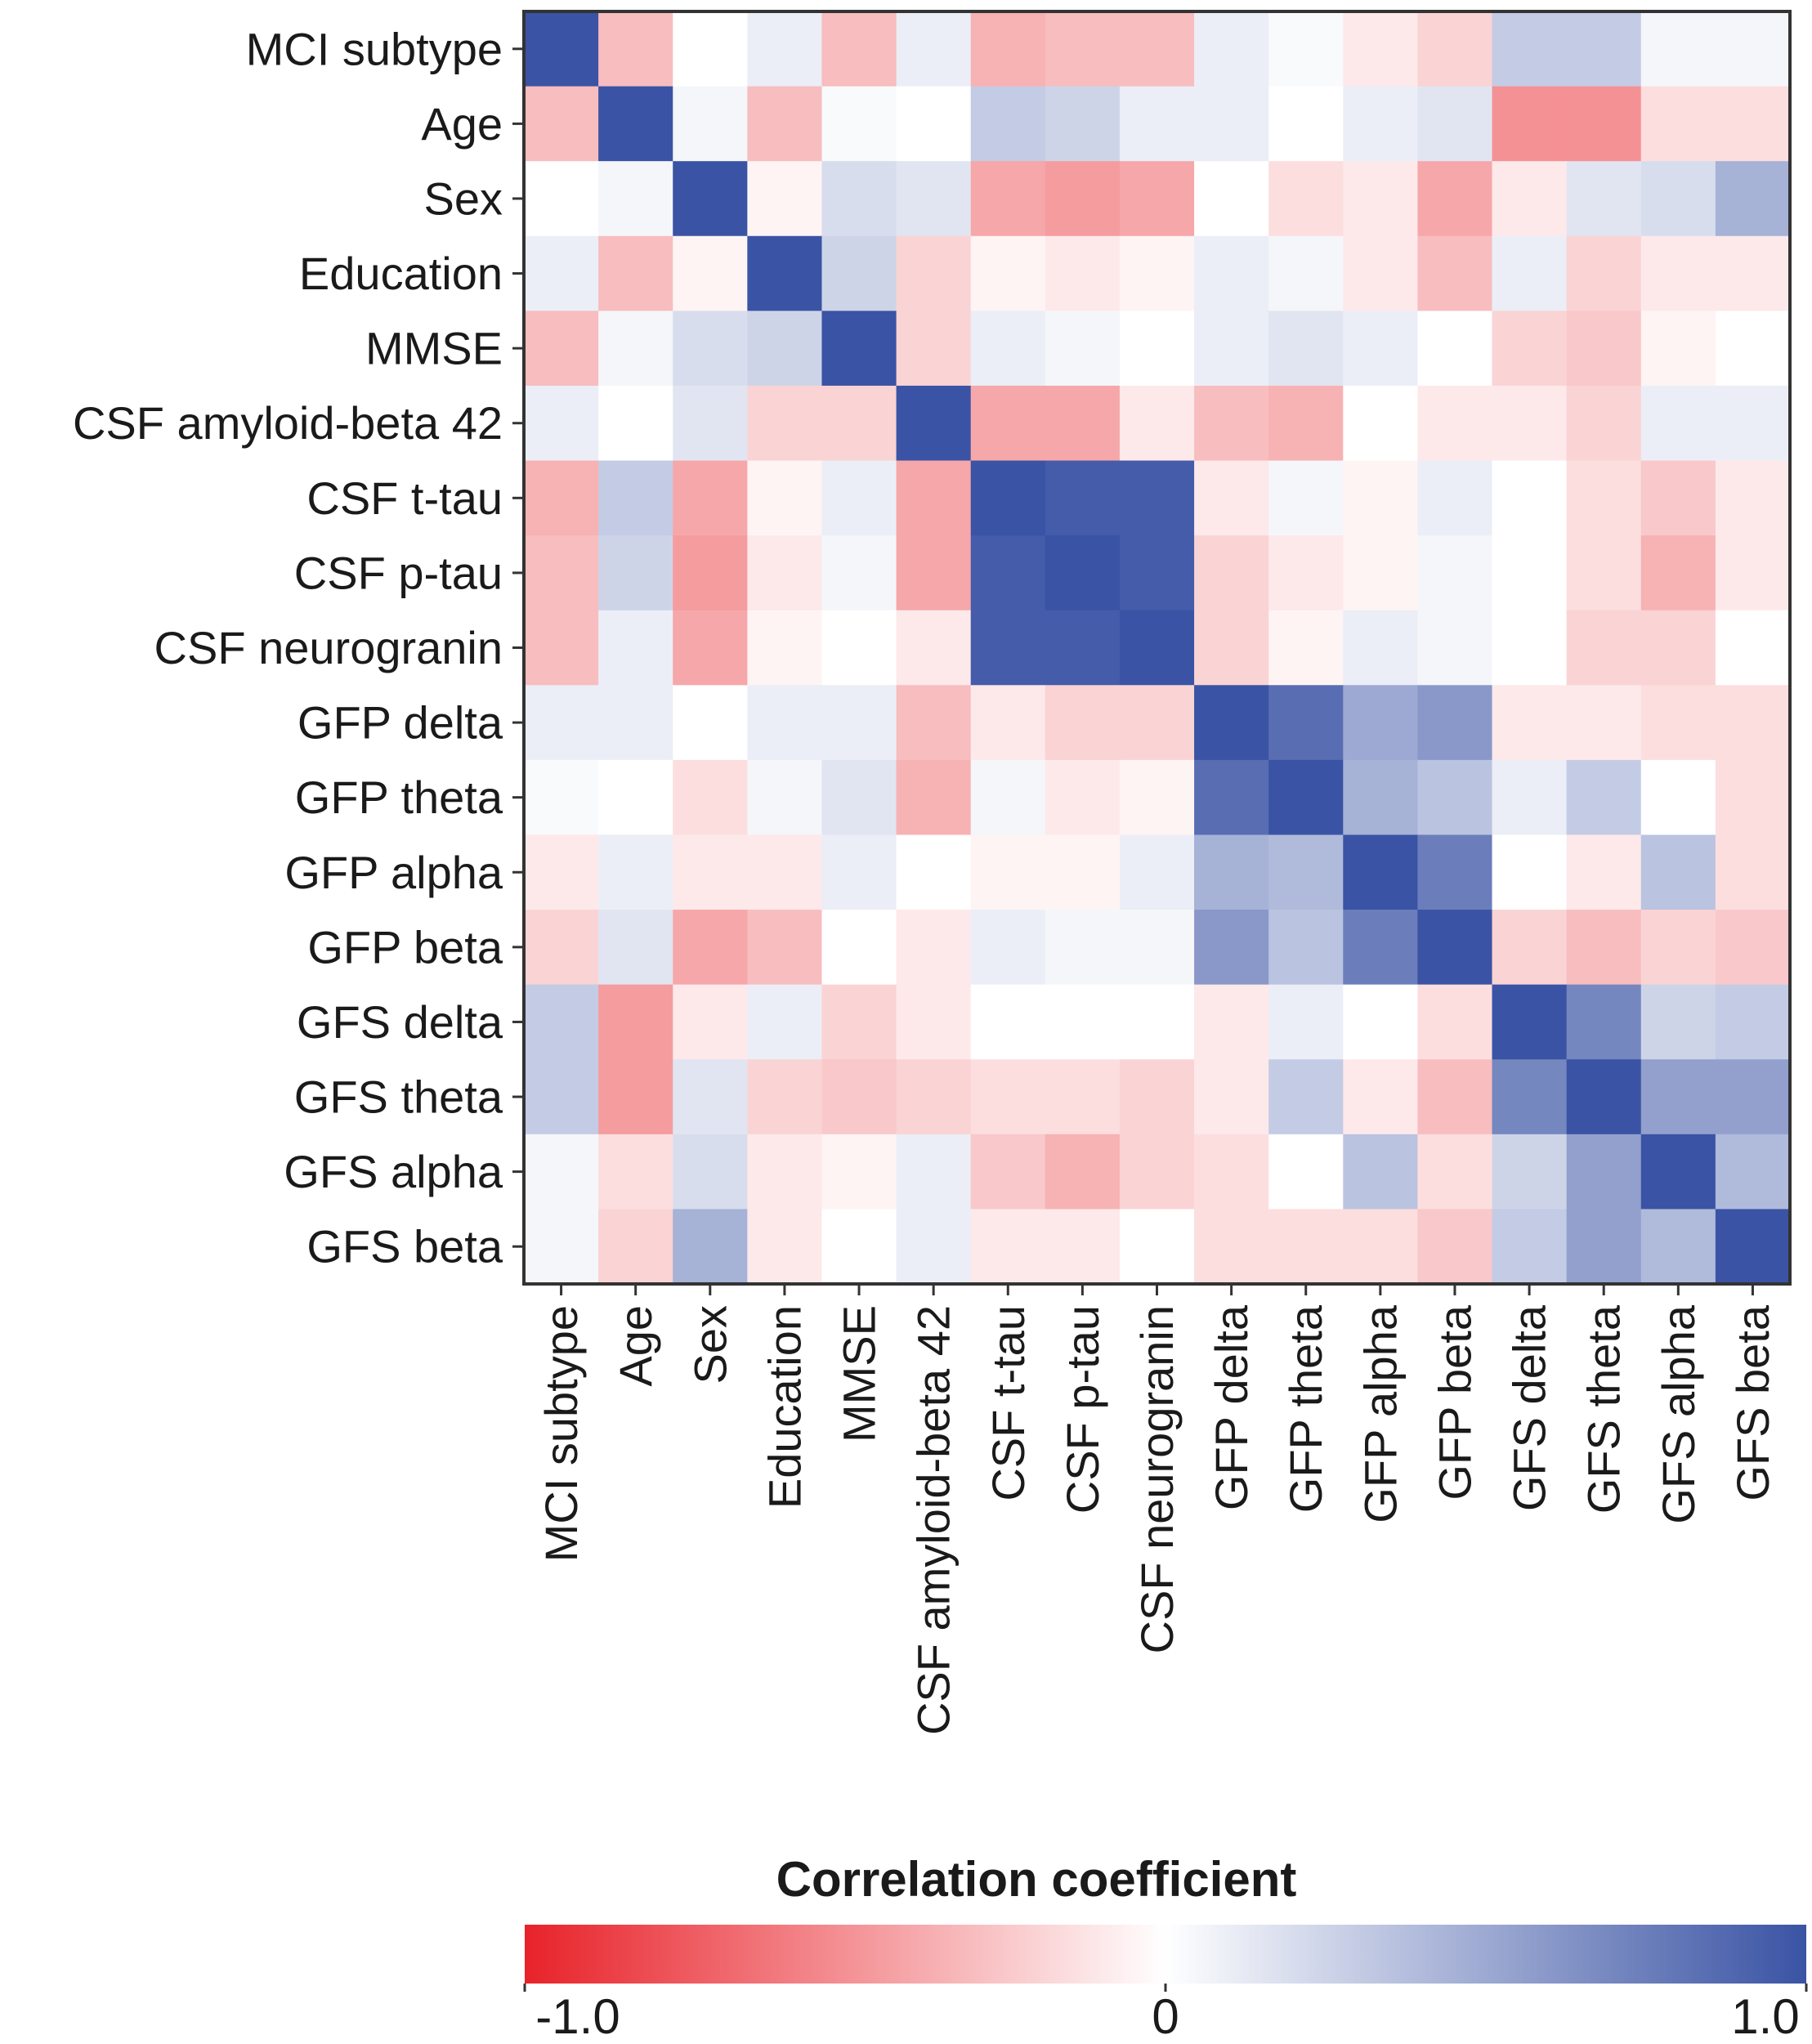  I want to click on colorbar-gradient, so click(1165, 1954).